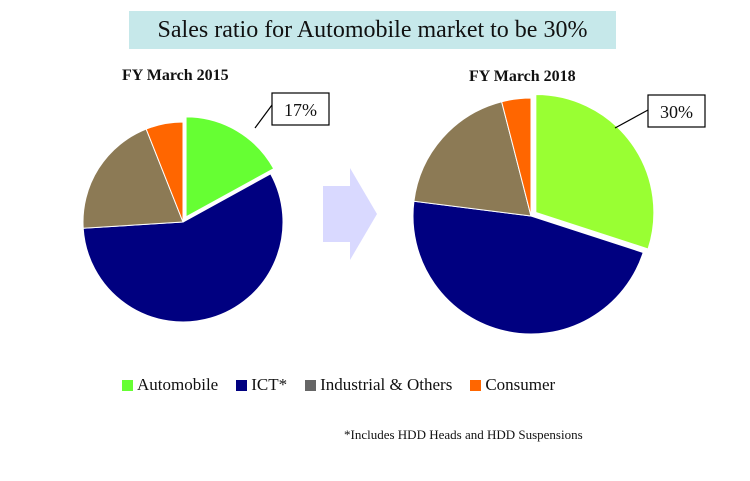  What do you see at coordinates (516, 157) in the screenshot?
I see `pie-2018-slice-consumer` at bounding box center [516, 157].